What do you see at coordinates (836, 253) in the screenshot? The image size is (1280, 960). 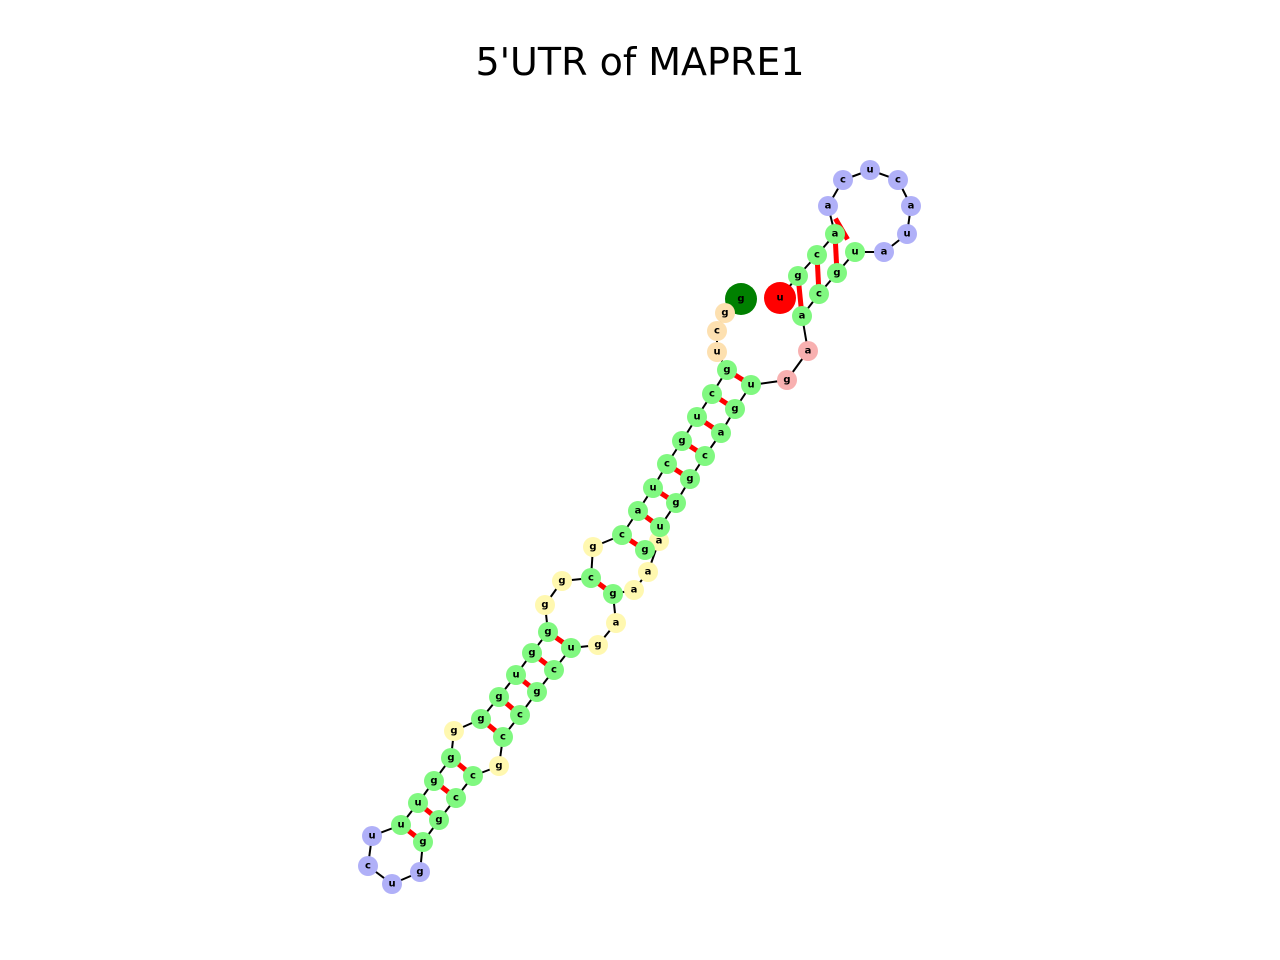 I see `base-pair-bond` at bounding box center [836, 253].